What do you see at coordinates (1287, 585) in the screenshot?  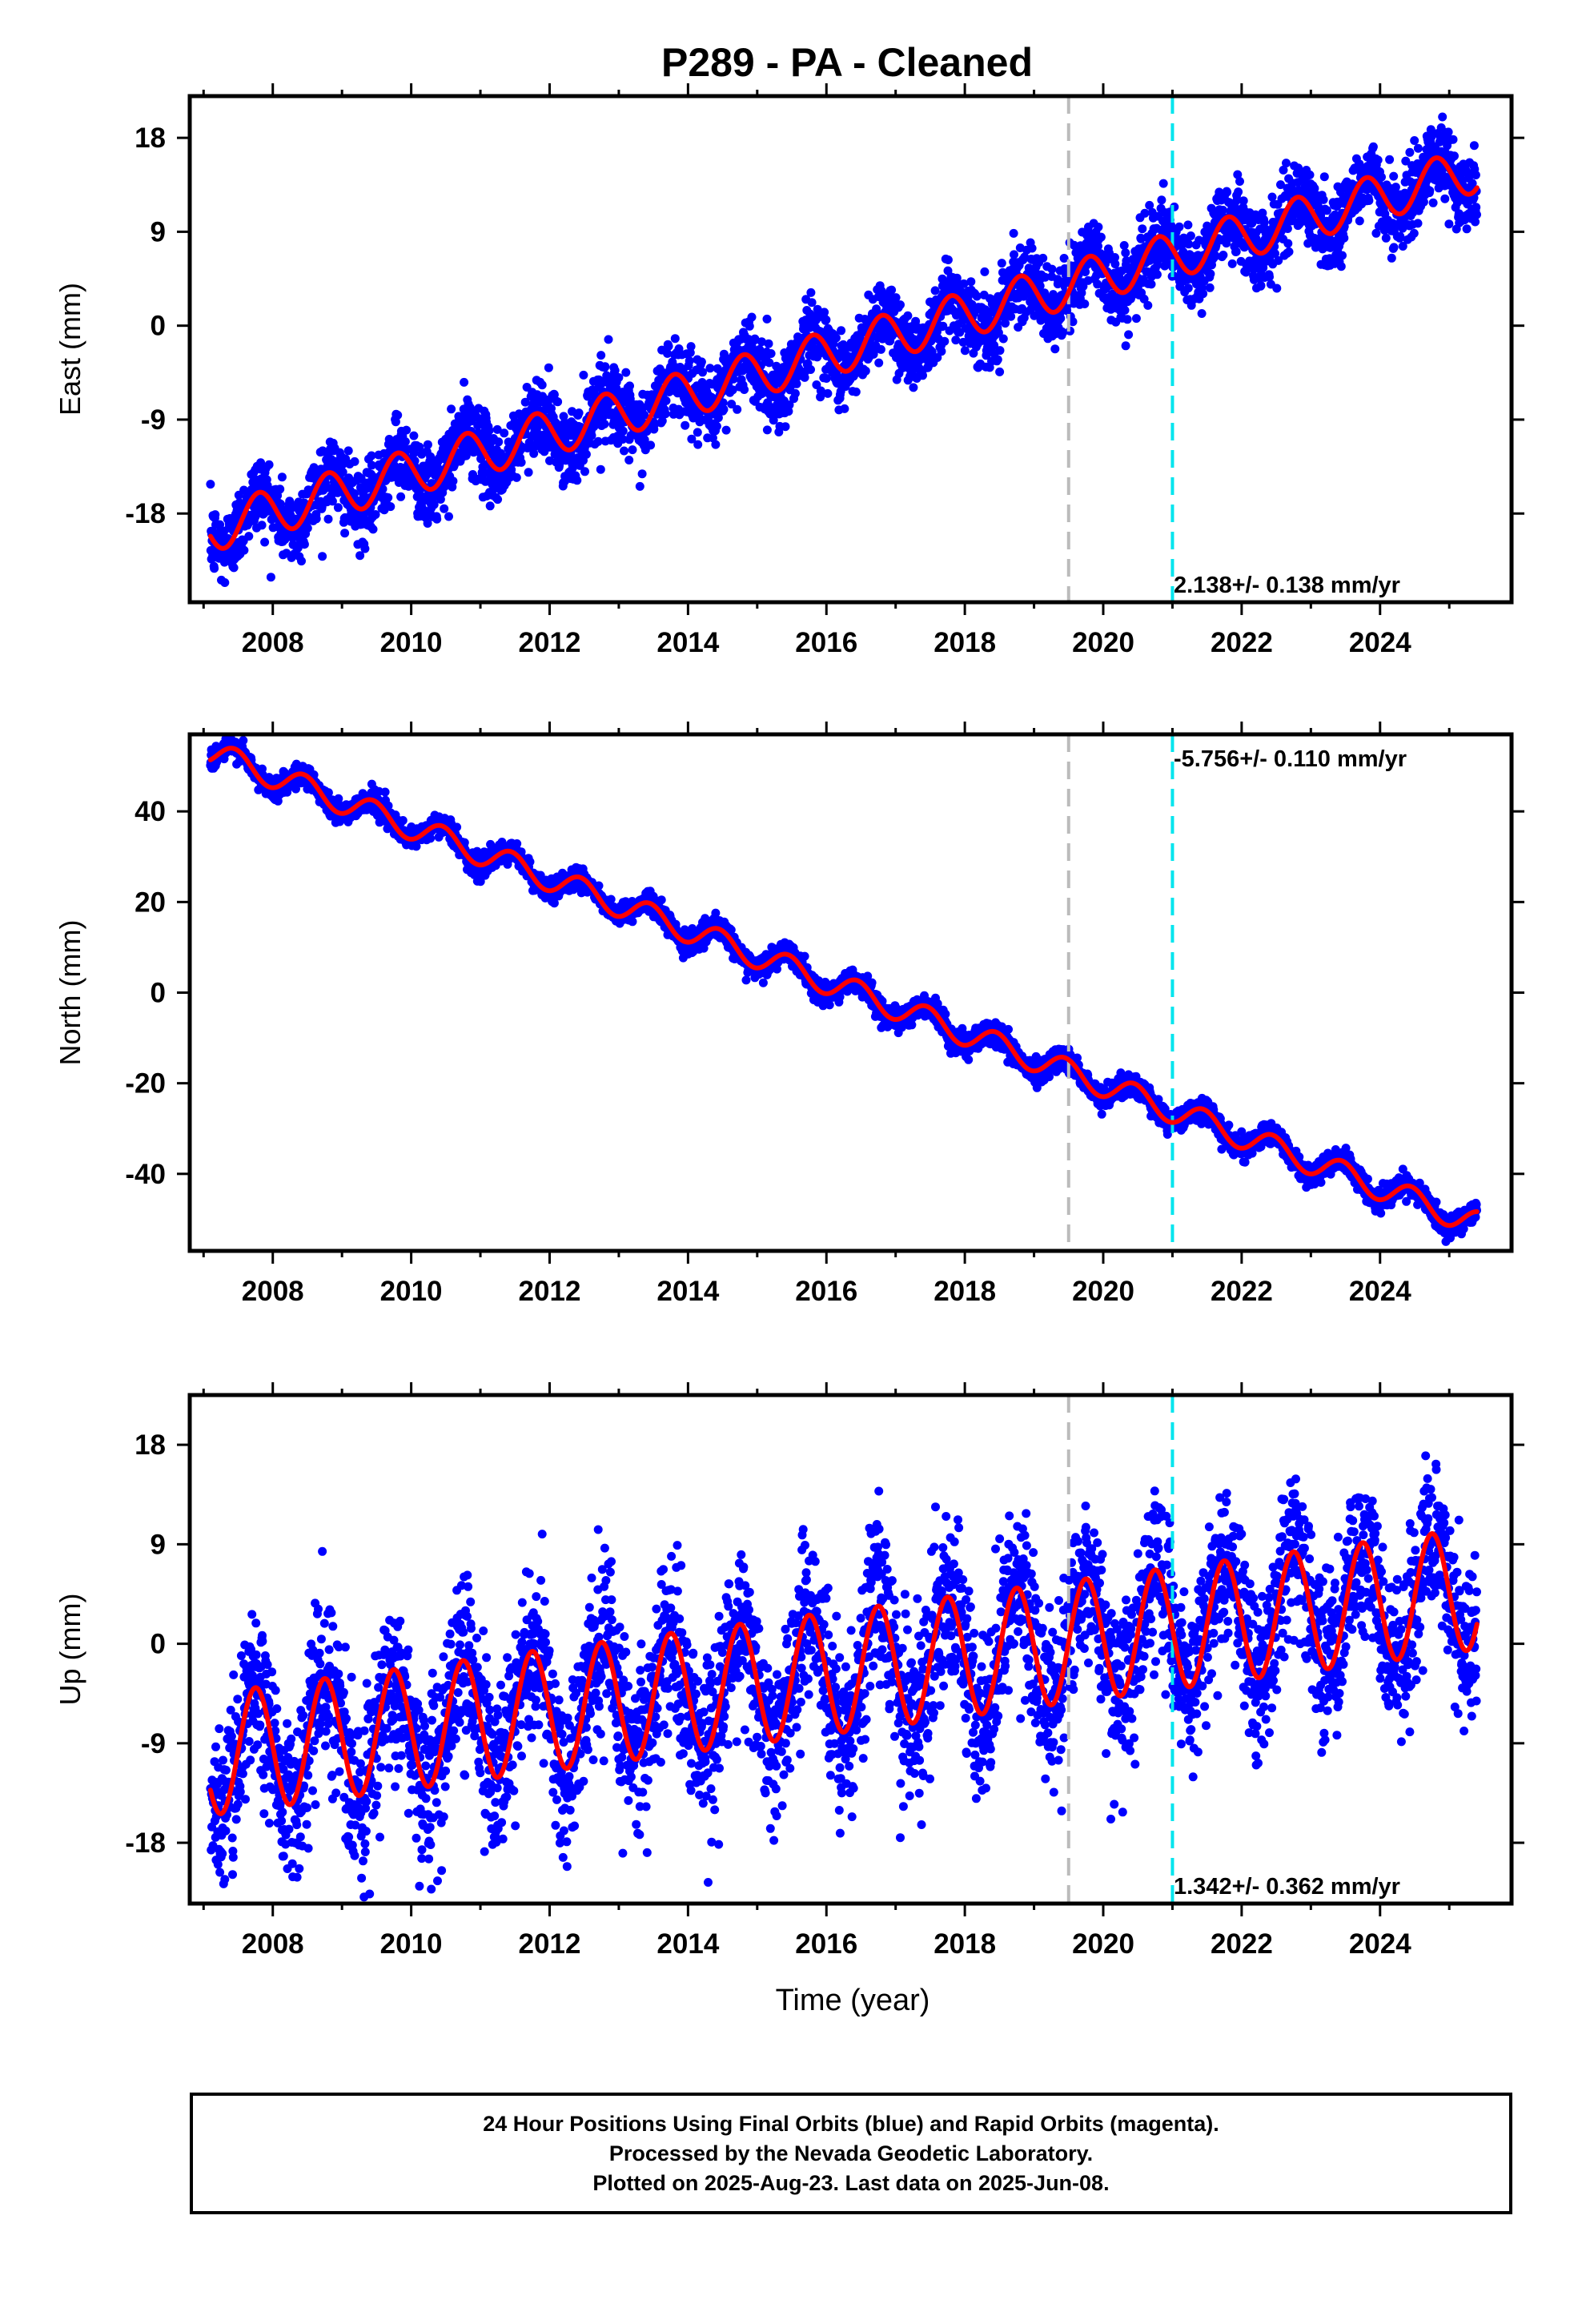 I see `rate-annotation: 2.138+/- 0.138 mm/yr` at bounding box center [1287, 585].